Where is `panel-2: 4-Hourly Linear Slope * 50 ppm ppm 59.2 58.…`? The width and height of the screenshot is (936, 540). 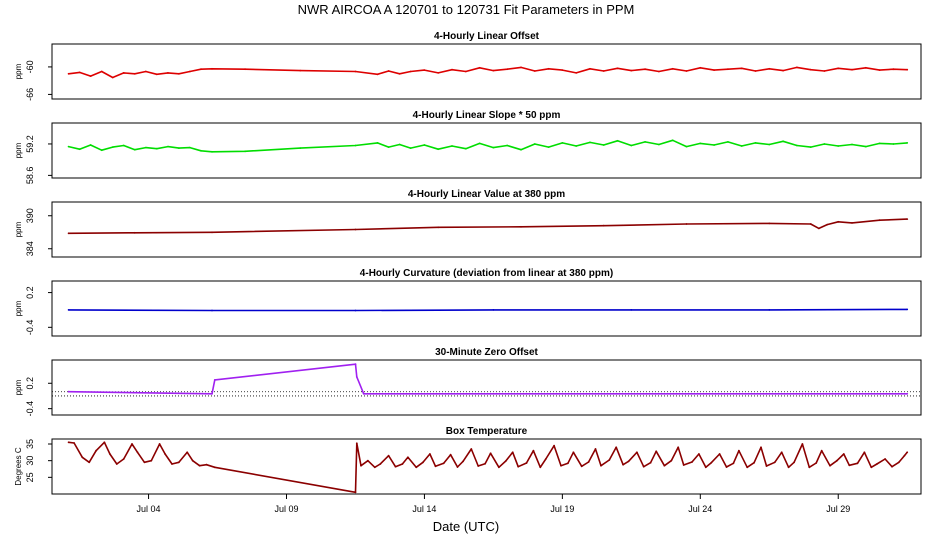 panel-2: 4-Hourly Linear Slope * 50 ppm ppm 59.2 58.… is located at coordinates (468, 147).